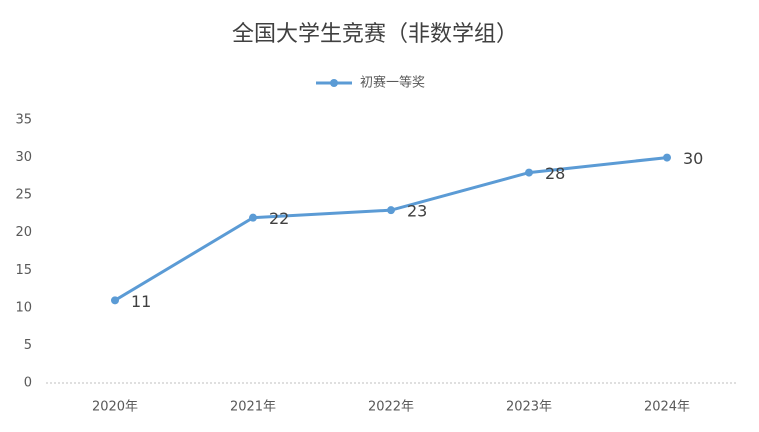 The width and height of the screenshot is (759, 432). I want to click on data-label: 28, so click(555, 173).